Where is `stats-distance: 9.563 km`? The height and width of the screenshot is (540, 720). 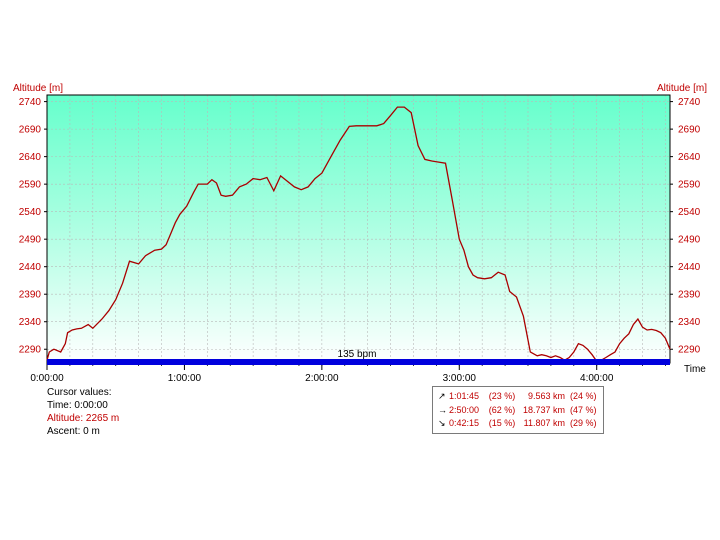
stats-distance: 9.563 km is located at coordinates (546, 396).